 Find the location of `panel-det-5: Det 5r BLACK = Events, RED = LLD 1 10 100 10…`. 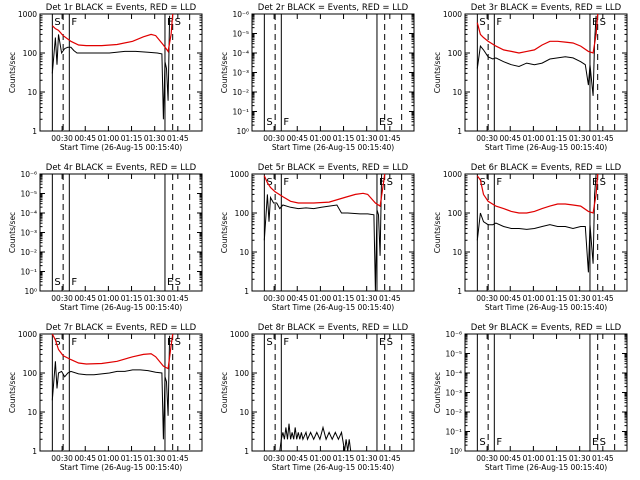

panel-det-5: Det 5r BLACK = Events, RED = LLD 1 10 100 10… is located at coordinates (317, 237).